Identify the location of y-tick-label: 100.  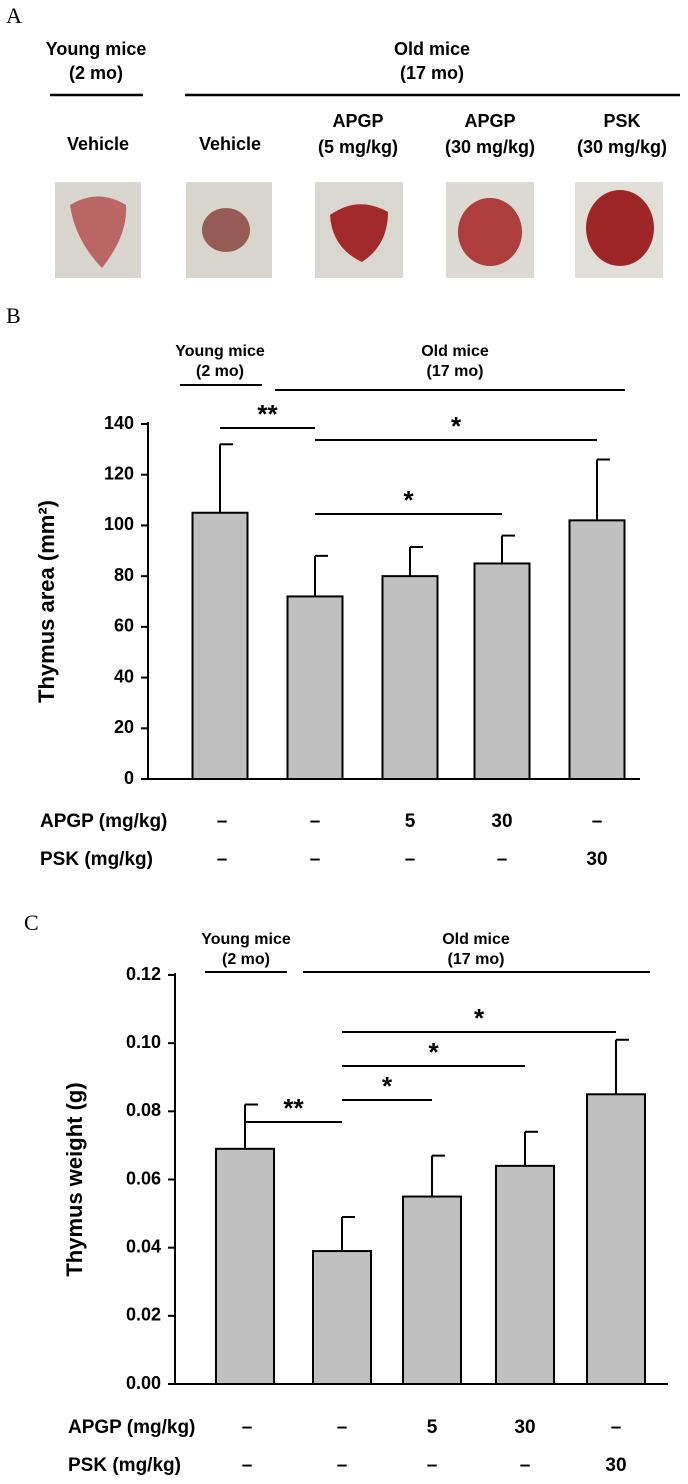
(119, 524).